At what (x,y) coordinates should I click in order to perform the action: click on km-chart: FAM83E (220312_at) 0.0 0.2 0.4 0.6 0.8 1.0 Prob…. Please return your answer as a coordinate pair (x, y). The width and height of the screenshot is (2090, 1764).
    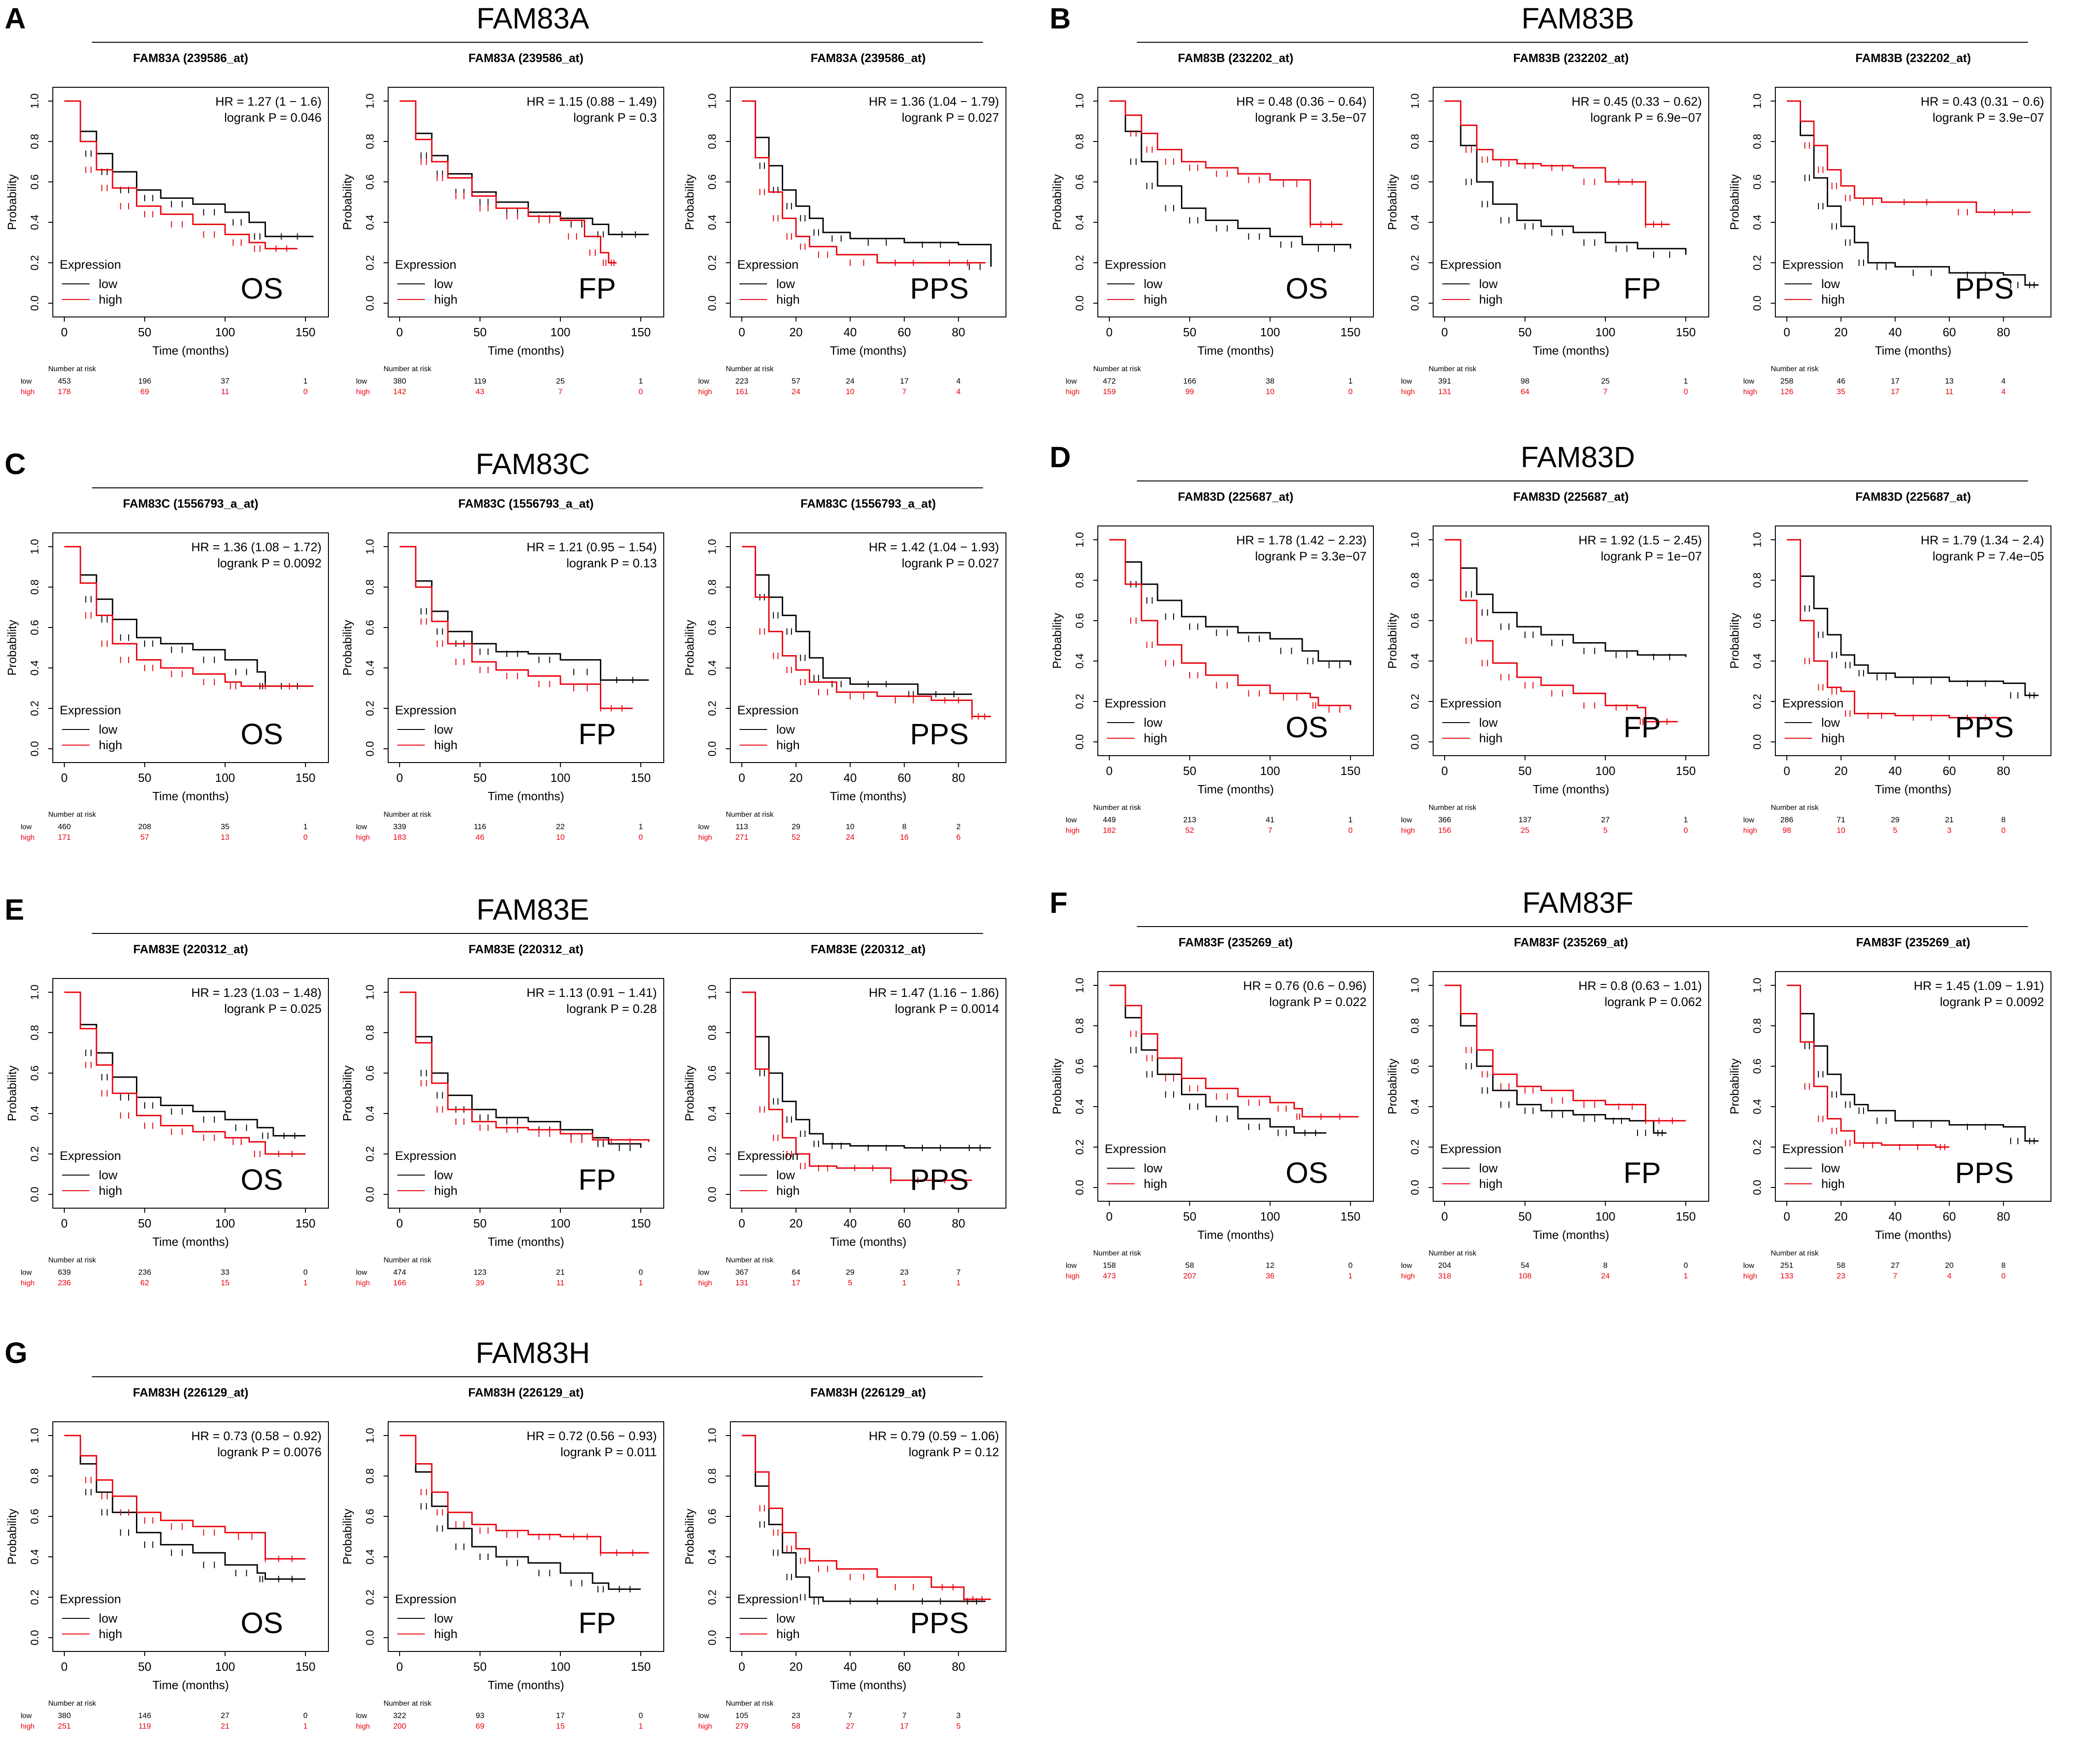
    Looking at the image, I should click on (167, 1115).